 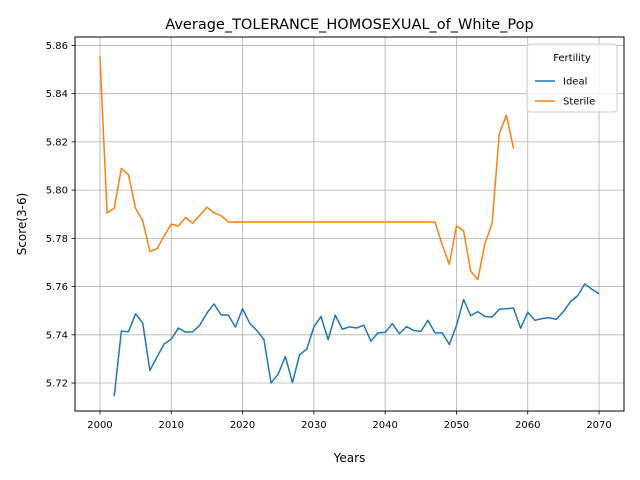 What do you see at coordinates (57, 239) in the screenshot?
I see `y-tick-label: 5.78` at bounding box center [57, 239].